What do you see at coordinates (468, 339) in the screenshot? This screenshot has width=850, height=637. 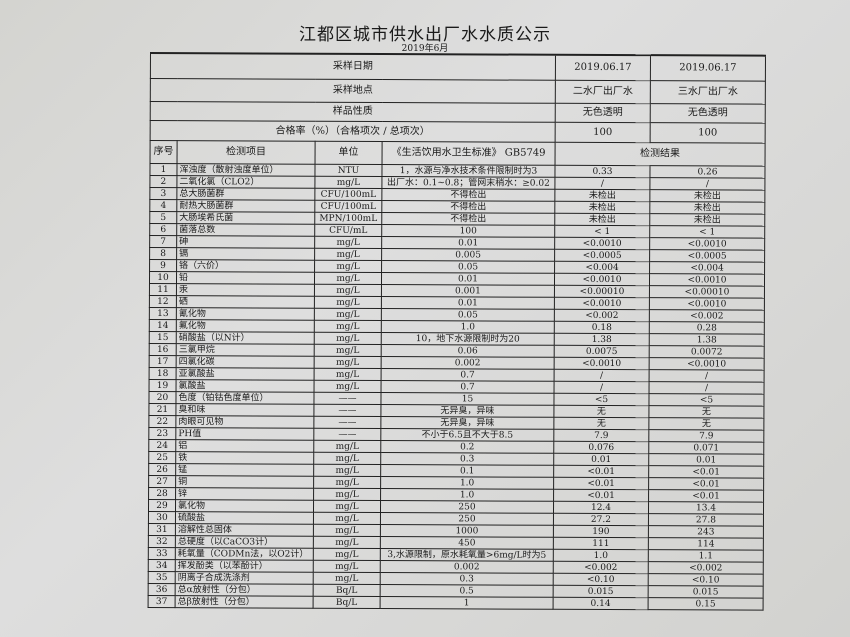 I see `row-standard: 10，地下水源限制时为20` at bounding box center [468, 339].